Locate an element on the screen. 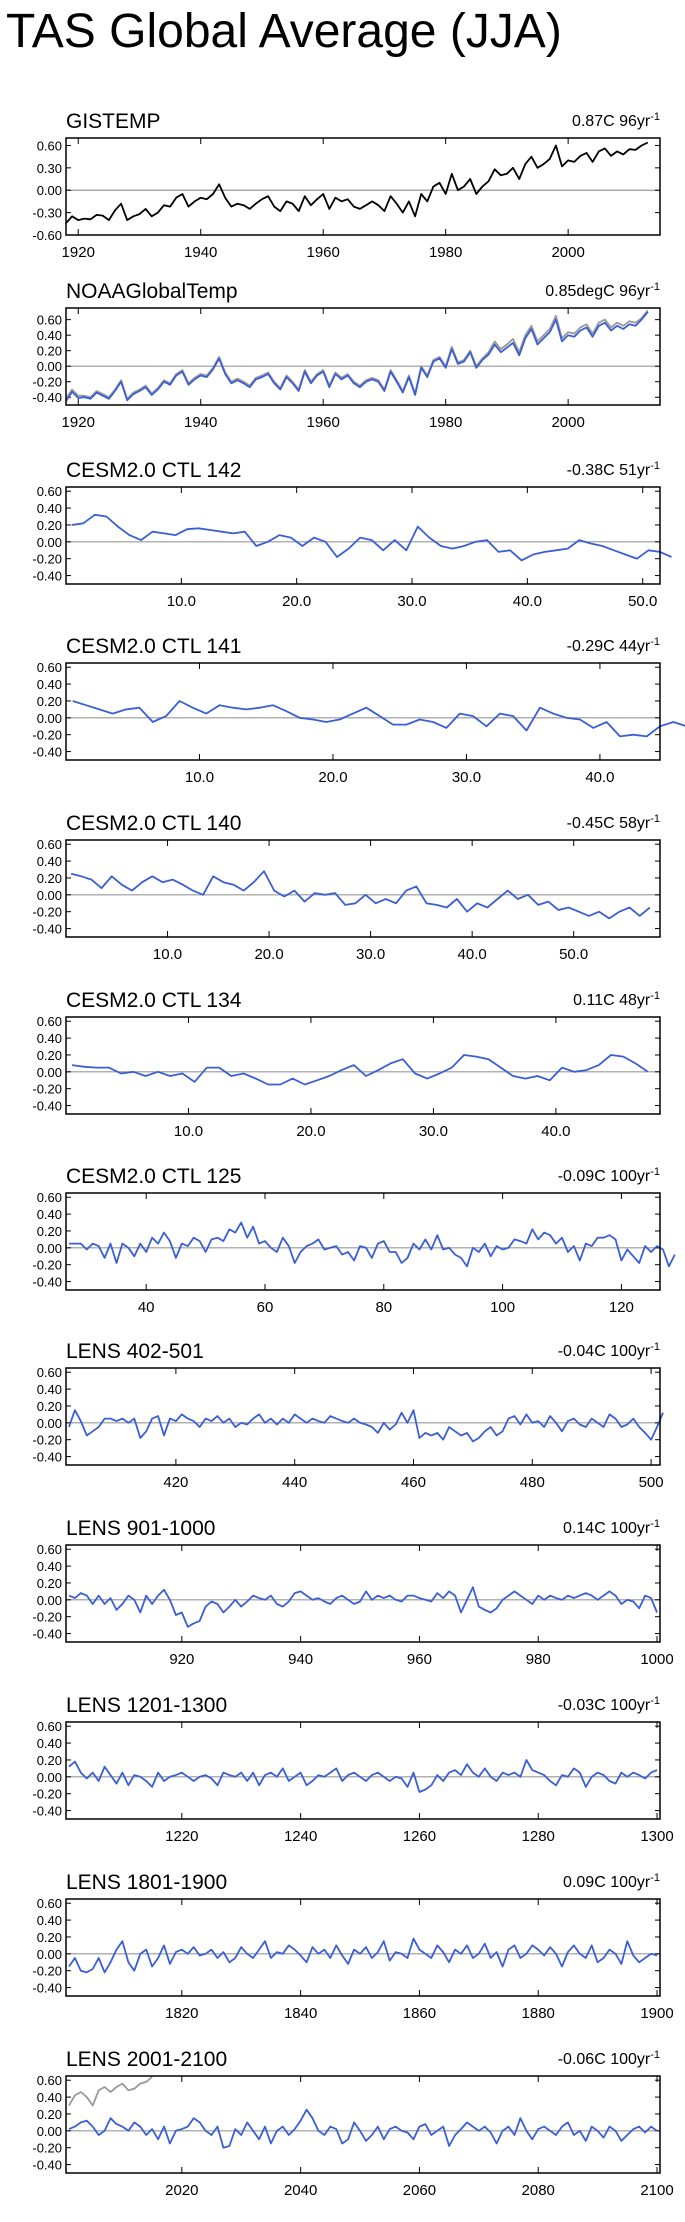 This screenshot has width=685, height=2222. panel-title: LENS 402-501 is located at coordinates (135, 1351).